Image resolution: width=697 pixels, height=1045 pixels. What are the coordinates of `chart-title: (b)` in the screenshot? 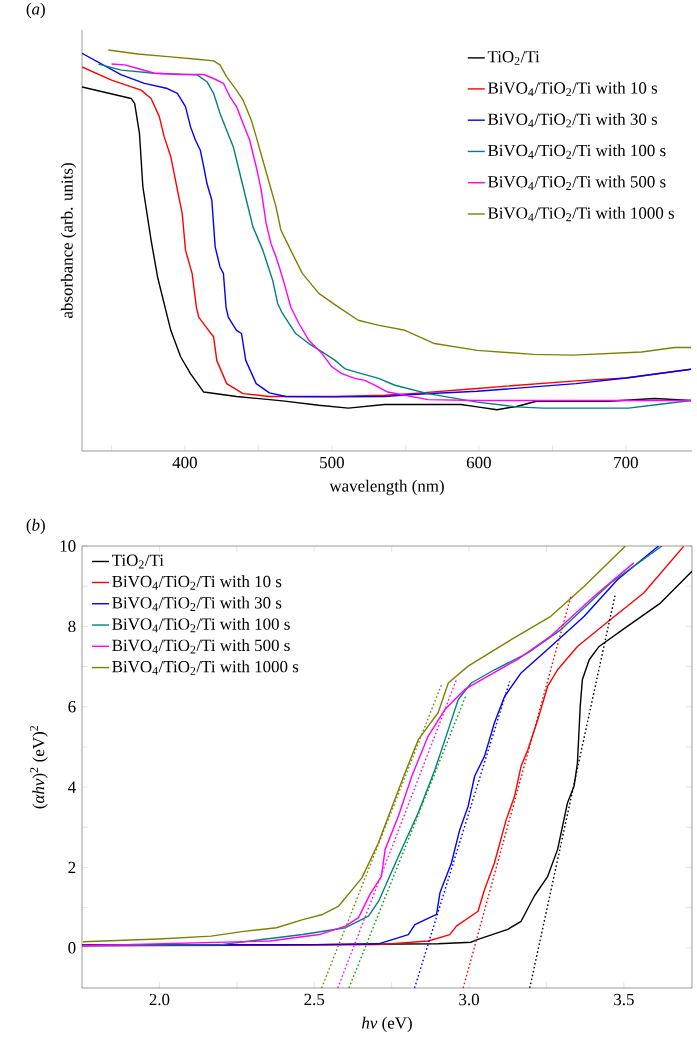 It's located at (35, 526).